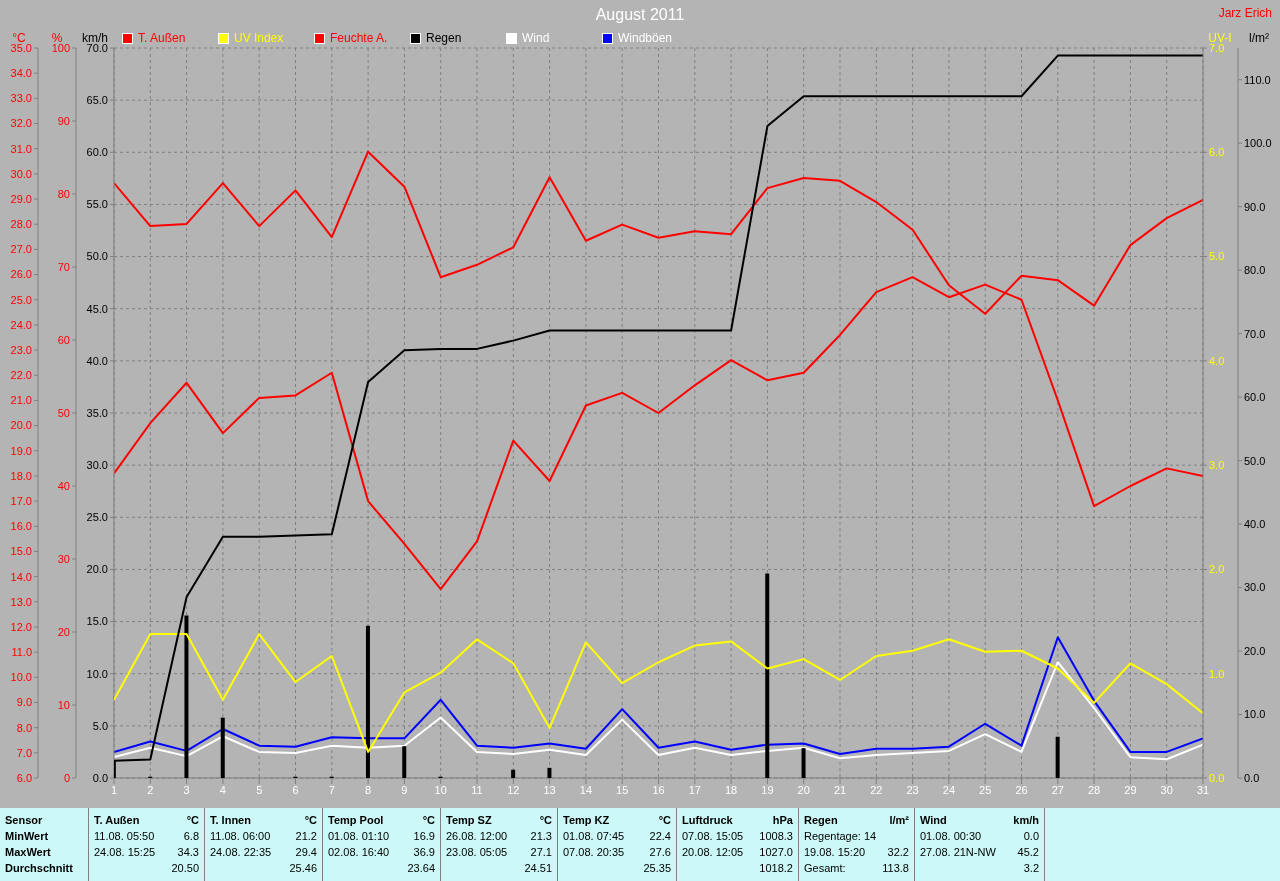 This screenshot has height=881, width=1280. I want to click on y2-tick-label: 30, so click(63, 558).